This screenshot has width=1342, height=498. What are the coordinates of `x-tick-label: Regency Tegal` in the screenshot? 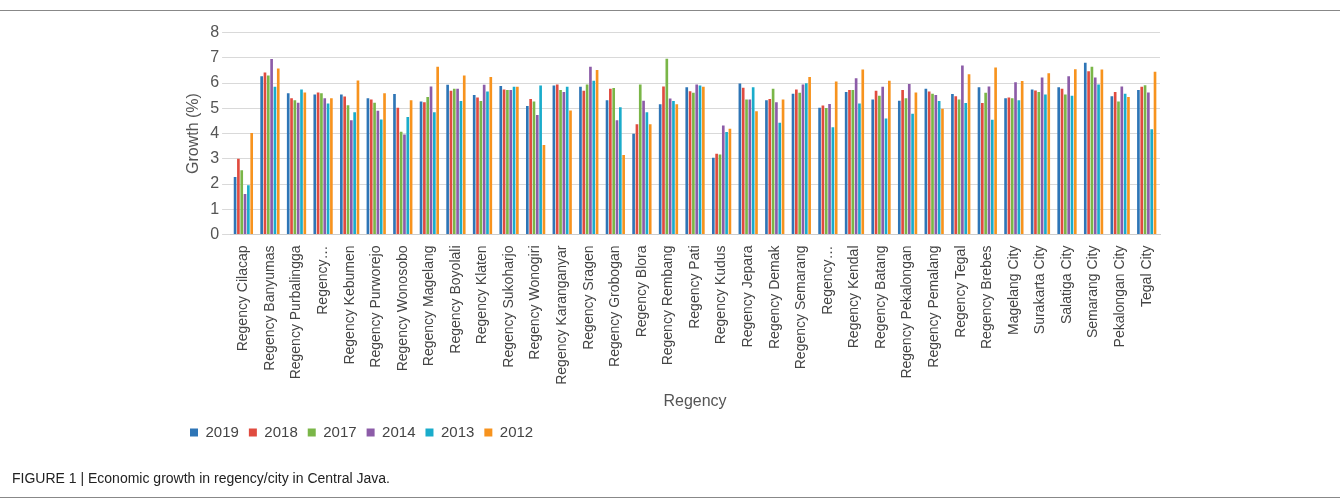 It's located at (959, 291).